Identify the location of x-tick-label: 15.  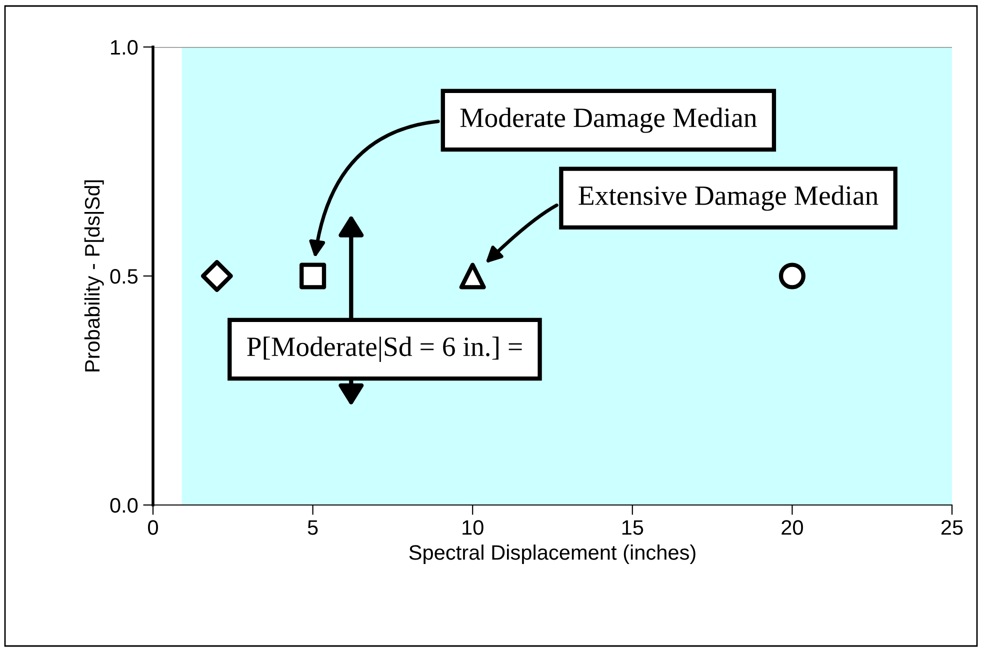
(633, 527).